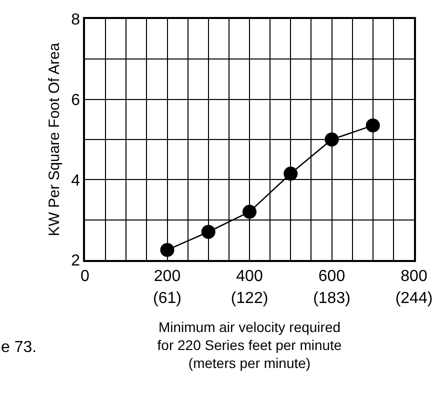  I want to click on y-tick-label: 2, so click(75, 261).